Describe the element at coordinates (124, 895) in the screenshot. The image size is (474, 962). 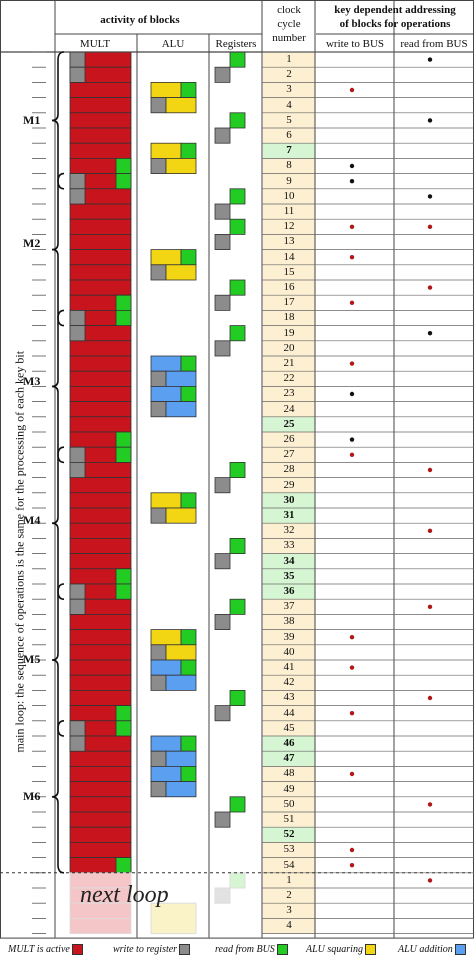
I see `next-loop-label: next loop` at that location.